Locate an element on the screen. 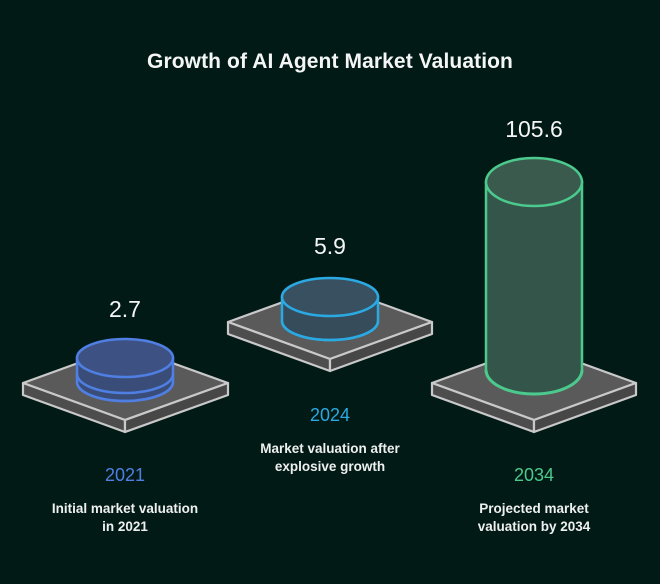 The height and width of the screenshot is (584, 660). chart-title: Growth of AI Agent Market Valuation is located at coordinates (330, 61).